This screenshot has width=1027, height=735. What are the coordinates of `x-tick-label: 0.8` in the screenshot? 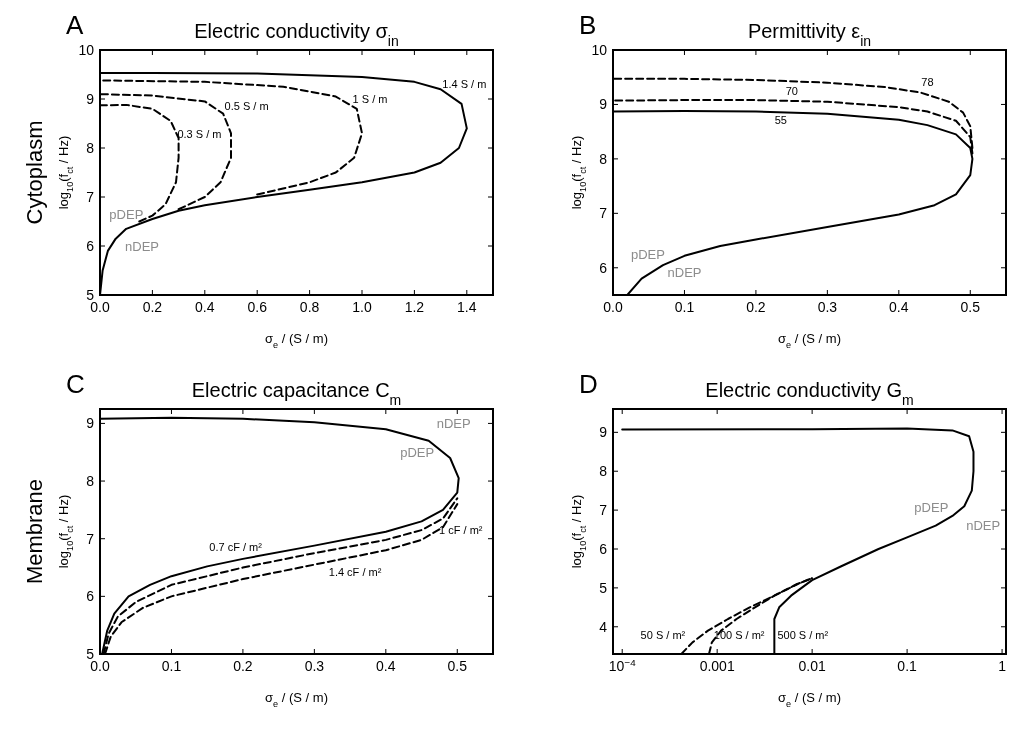 It's located at (309, 307).